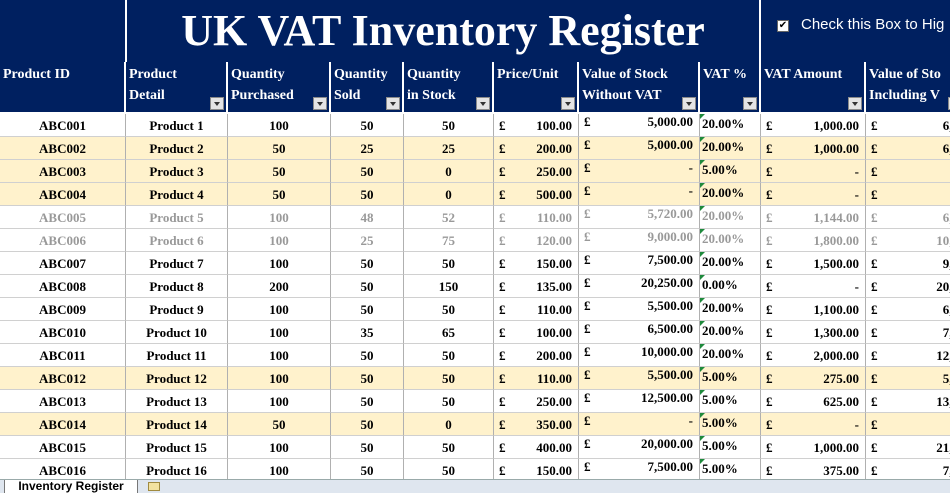 The image size is (950, 493). What do you see at coordinates (367, 217) in the screenshot?
I see `cell-text: 48` at bounding box center [367, 217].